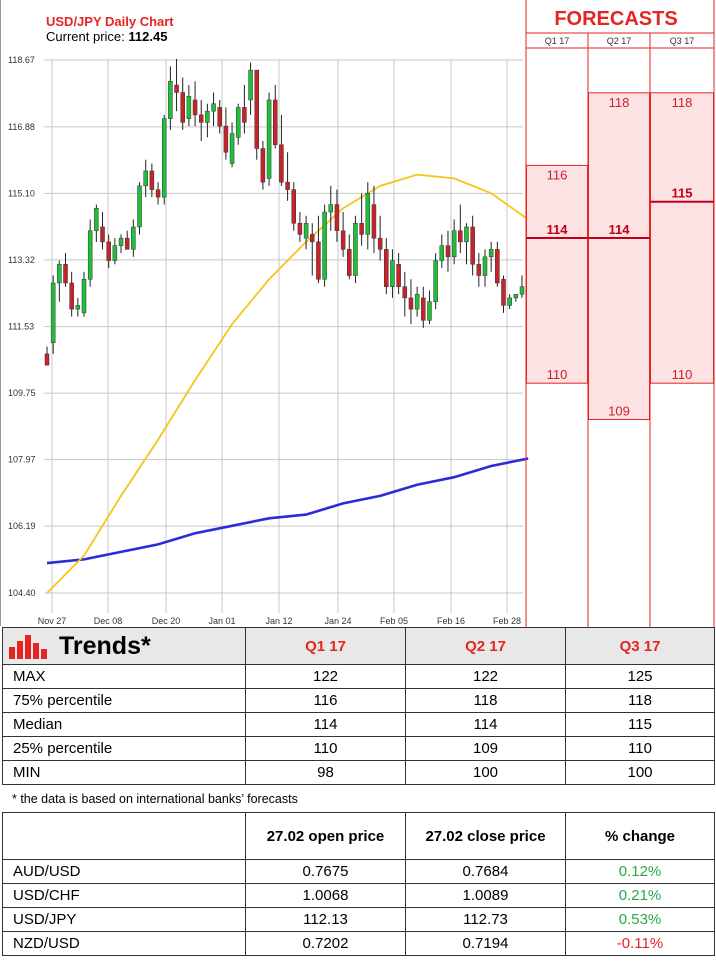 The height and width of the screenshot is (962, 716). What do you see at coordinates (221, 621) in the screenshot?
I see `x-tick-label: Jan 01` at bounding box center [221, 621].